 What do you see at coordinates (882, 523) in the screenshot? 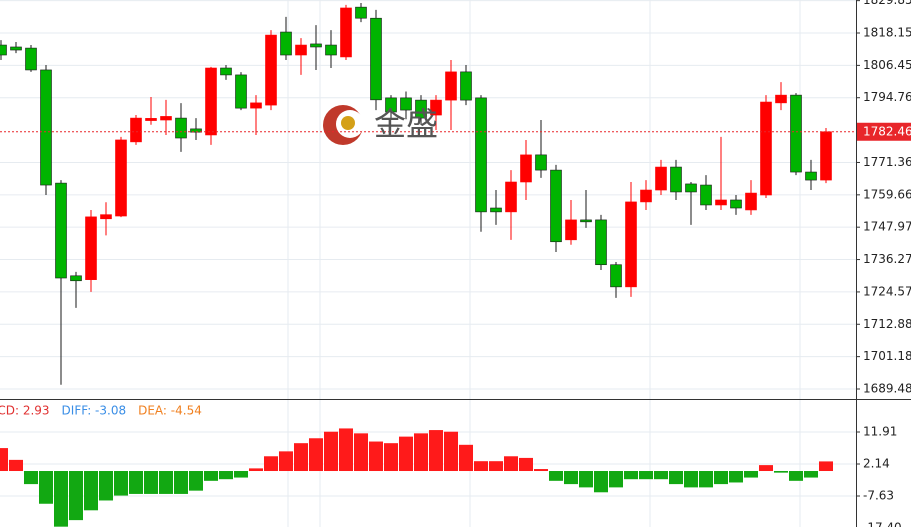
I see `y-tick-label: -17.40` at bounding box center [882, 523].